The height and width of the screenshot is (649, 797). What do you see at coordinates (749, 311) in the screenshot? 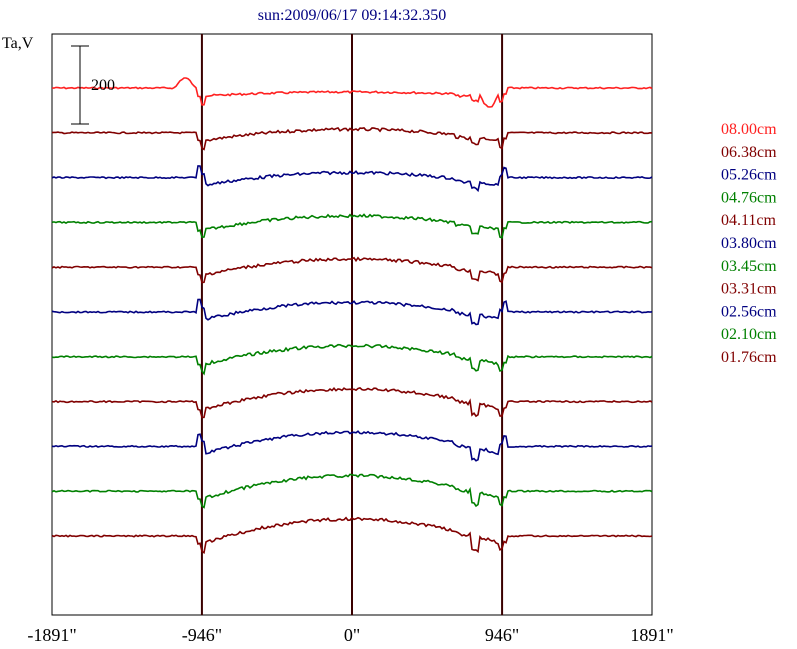
I see `legend-entry-8: 02.56cm` at bounding box center [749, 311].